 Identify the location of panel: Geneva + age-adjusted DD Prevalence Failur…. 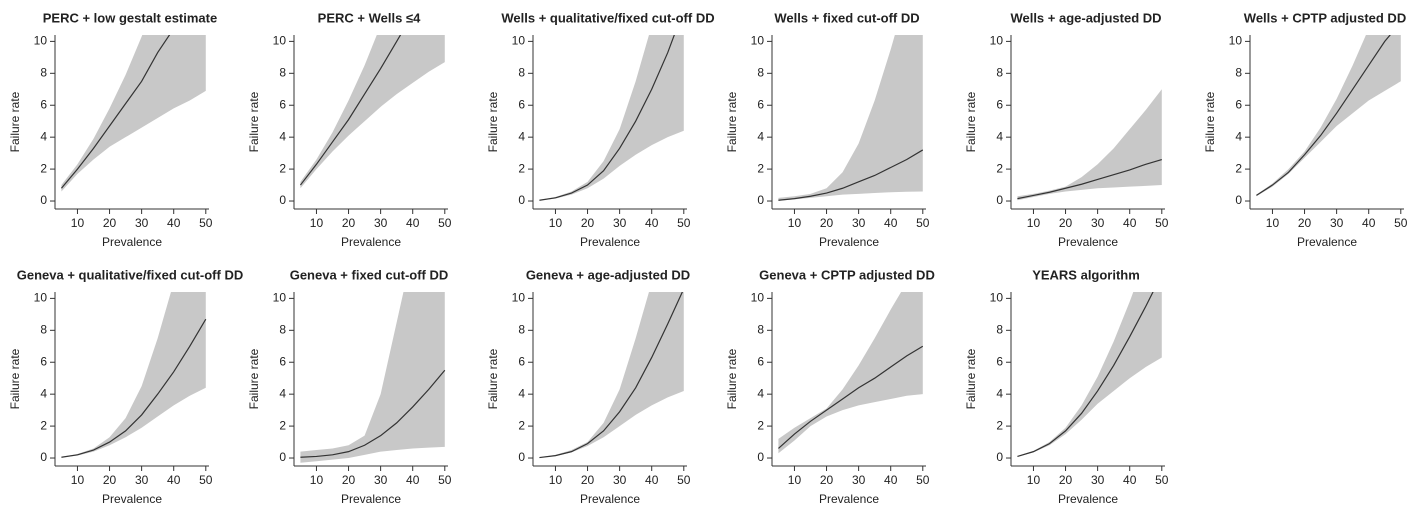
(588, 386).